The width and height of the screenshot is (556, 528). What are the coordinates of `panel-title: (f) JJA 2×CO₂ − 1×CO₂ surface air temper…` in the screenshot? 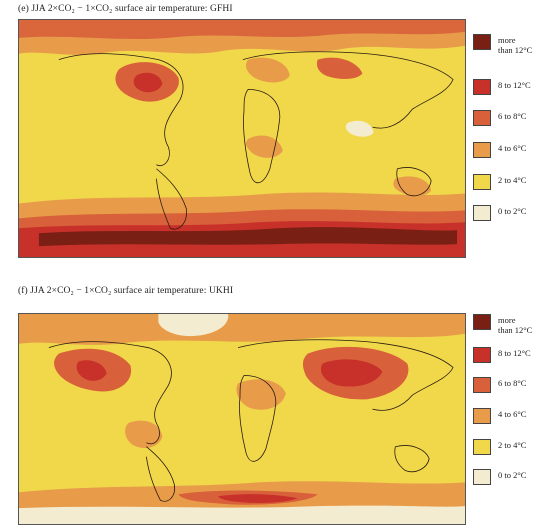 It's located at (126, 291).